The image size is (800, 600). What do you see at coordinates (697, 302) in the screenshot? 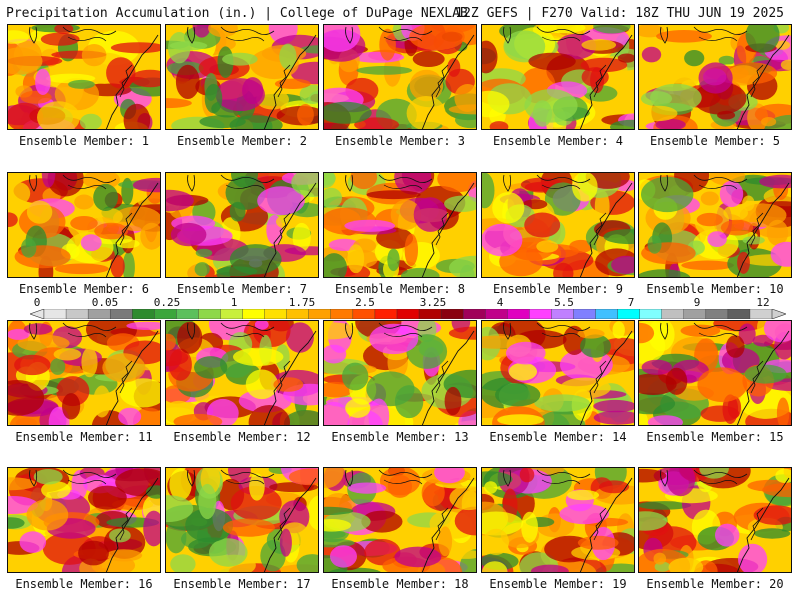
I see `colorbar-tick-label: 9` at bounding box center [697, 302].